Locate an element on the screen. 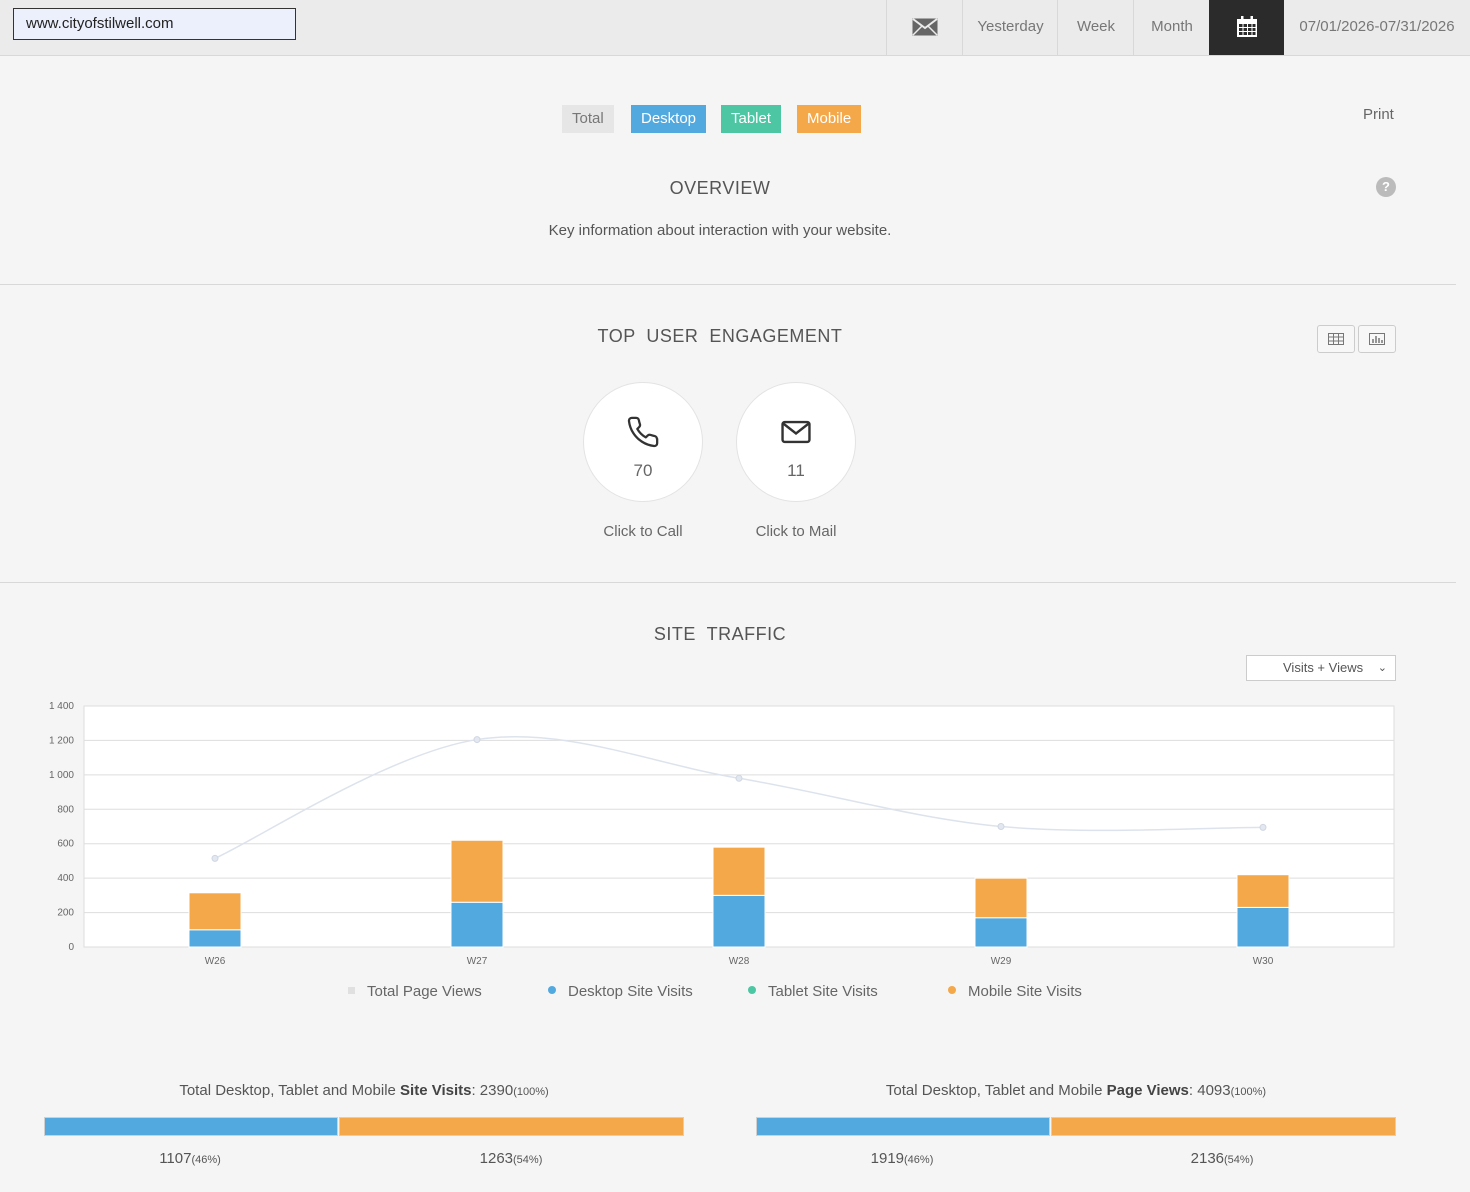  legend-tablet: Tablet Site Visits is located at coordinates (813, 991).